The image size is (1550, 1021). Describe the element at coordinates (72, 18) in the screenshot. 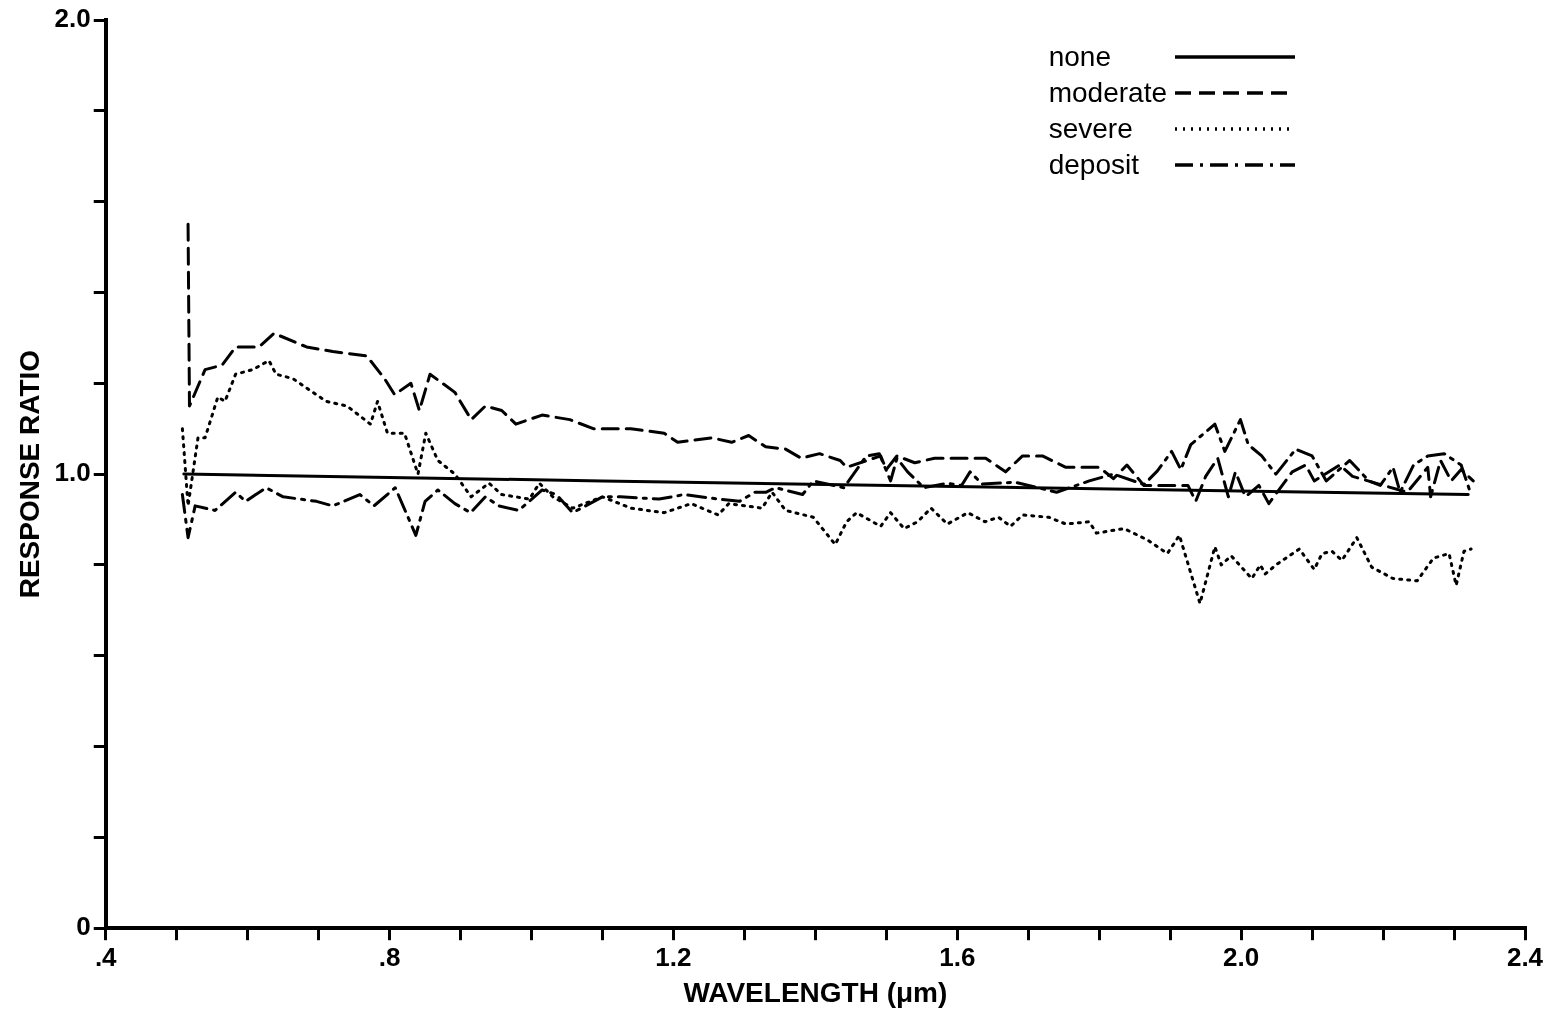

I see `y-tick-label: 2.0` at that location.